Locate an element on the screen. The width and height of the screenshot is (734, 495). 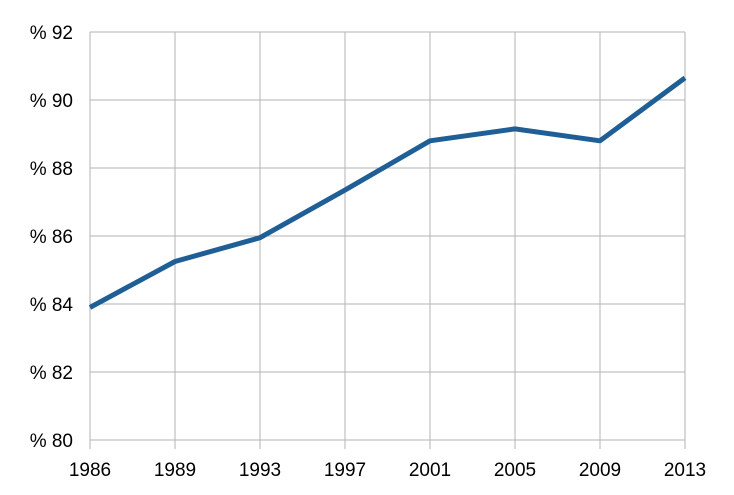
x-tick-label: 1993 is located at coordinates (260, 470).